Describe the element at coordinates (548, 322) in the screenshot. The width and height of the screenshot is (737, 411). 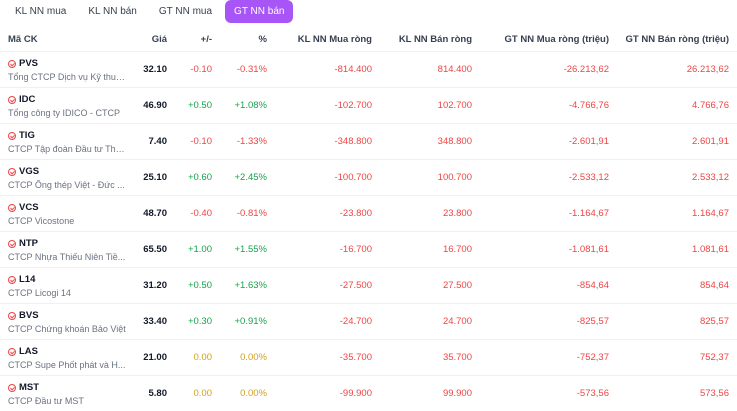
I see `gt-mua-rong-cell: -825,57` at that location.